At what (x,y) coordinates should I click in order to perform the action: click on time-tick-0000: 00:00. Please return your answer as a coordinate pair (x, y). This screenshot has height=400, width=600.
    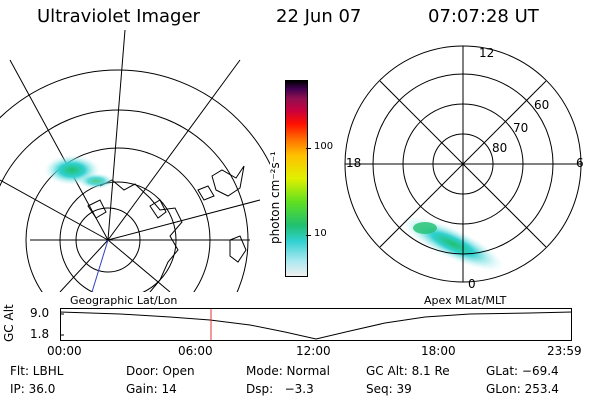
    Looking at the image, I should click on (64, 351).